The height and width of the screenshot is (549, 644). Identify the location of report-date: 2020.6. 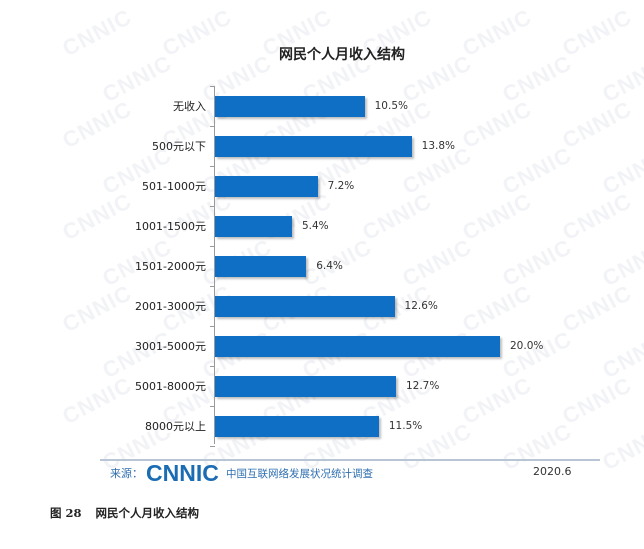
(552, 471).